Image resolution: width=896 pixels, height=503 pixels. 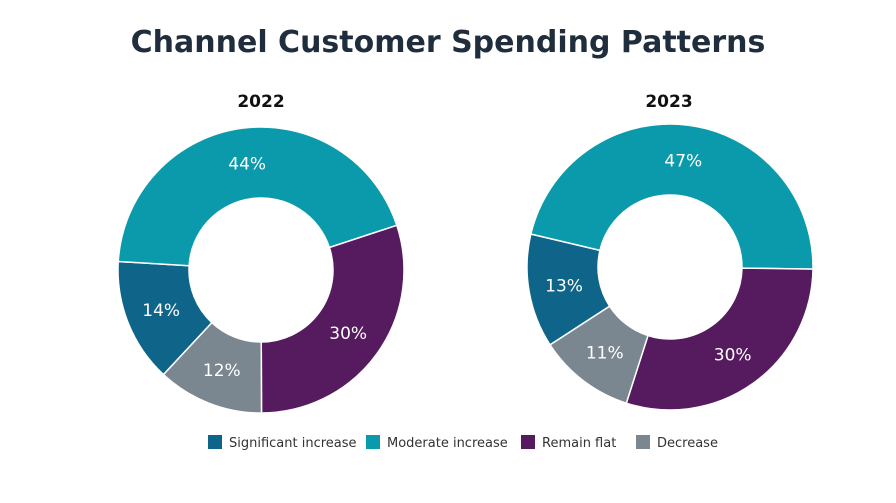 I want to click on legend-swatch-decrease, so click(x=643, y=442).